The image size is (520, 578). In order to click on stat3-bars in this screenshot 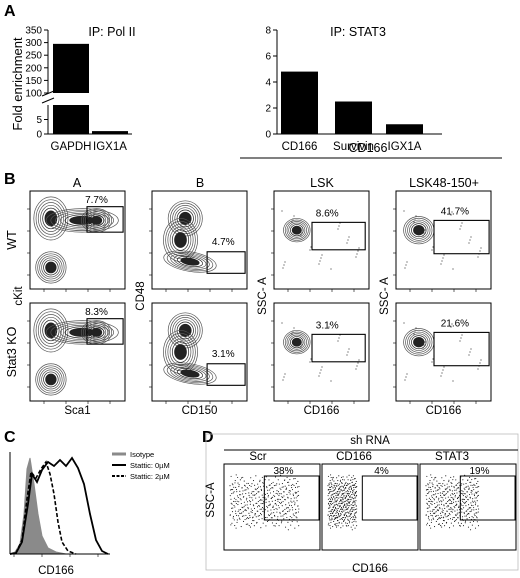, I will do `click(352, 102)`.